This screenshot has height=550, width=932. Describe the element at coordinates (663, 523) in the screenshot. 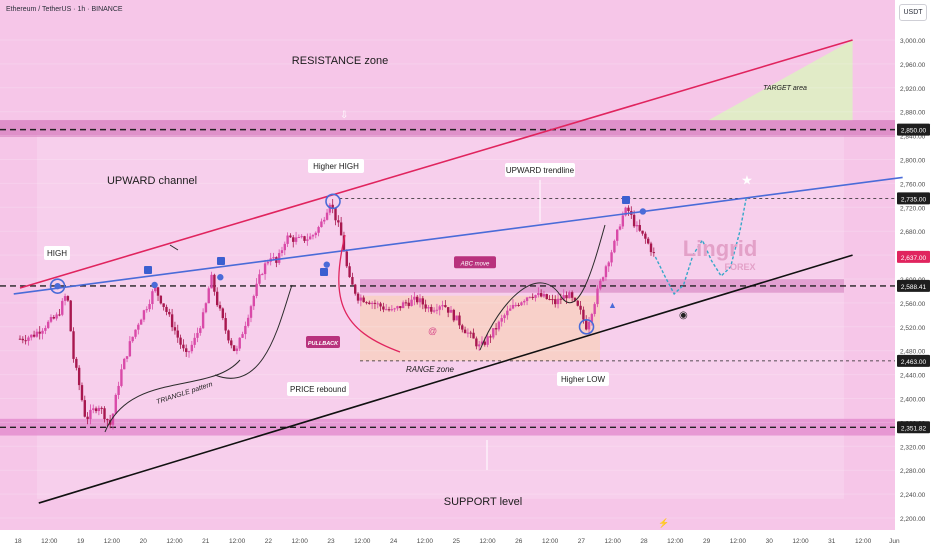

I see `lightning-icon: ⚡` at that location.